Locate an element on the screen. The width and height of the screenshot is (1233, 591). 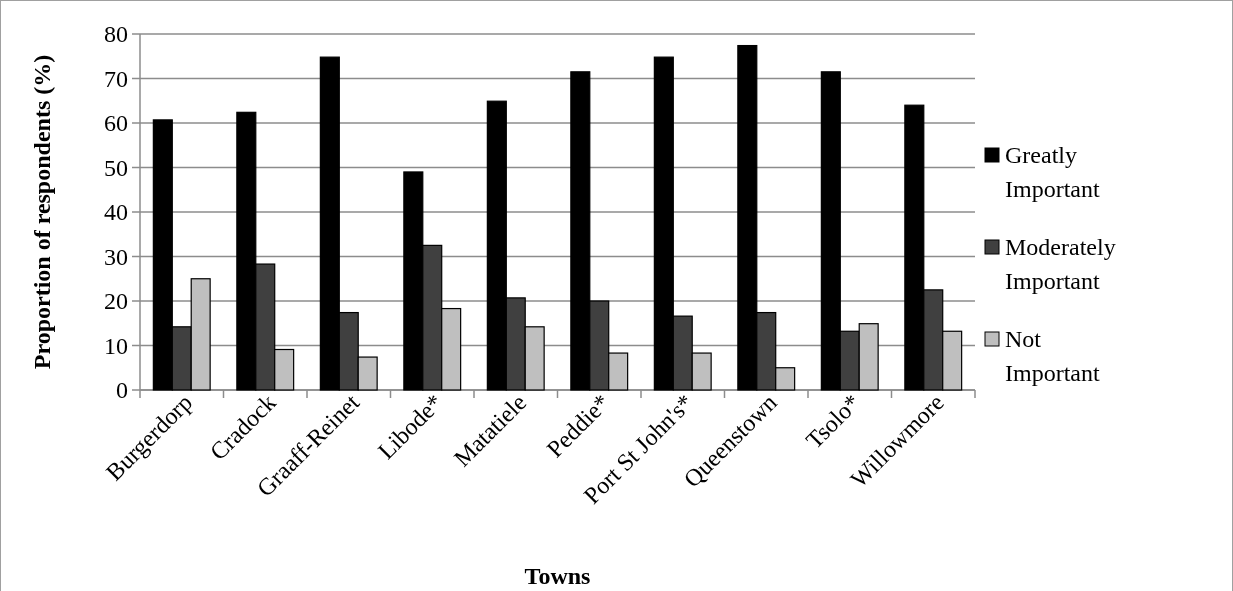
y-tick-label: 60 is located at coordinates (116, 123).